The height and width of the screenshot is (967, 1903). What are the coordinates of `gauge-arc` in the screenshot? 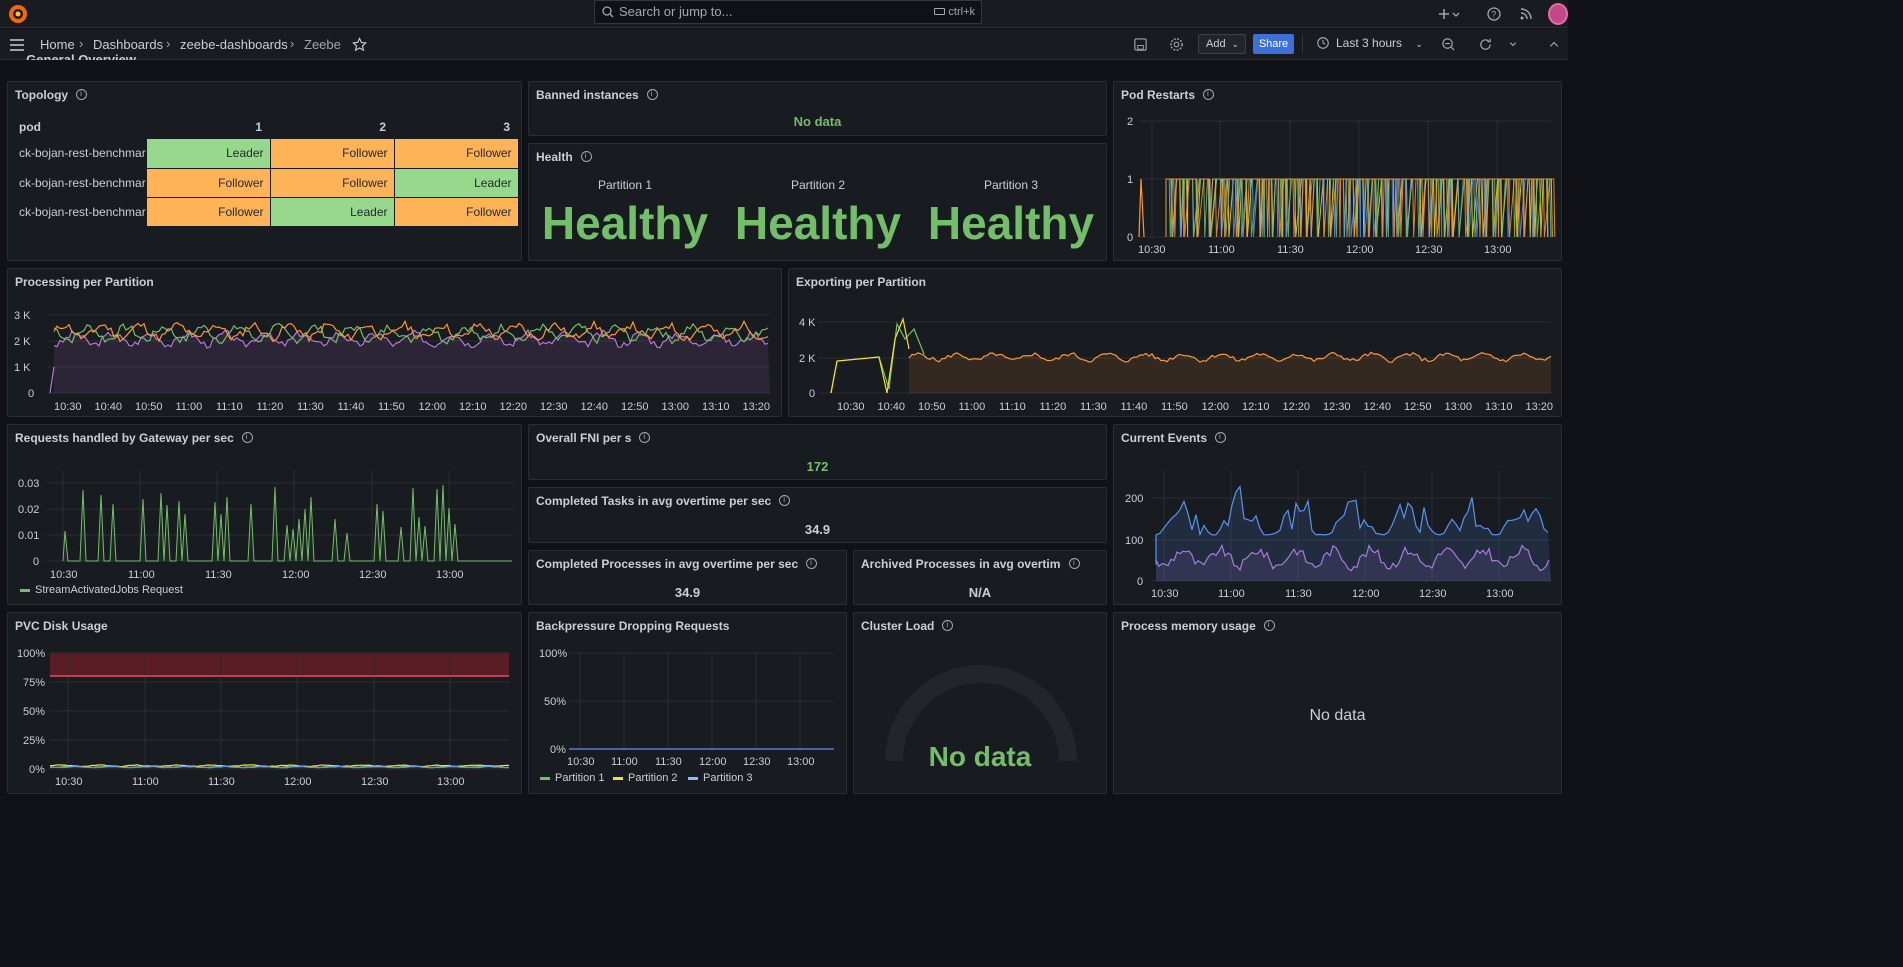 It's located at (981, 713).